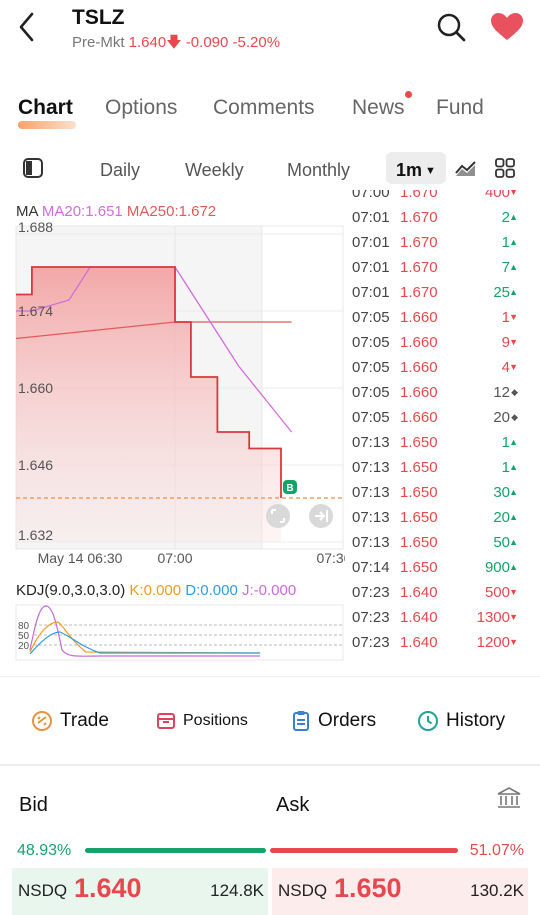 The width and height of the screenshot is (540, 915). Describe the element at coordinates (505, 168) in the screenshot. I see `indicator-grid-icon` at that location.